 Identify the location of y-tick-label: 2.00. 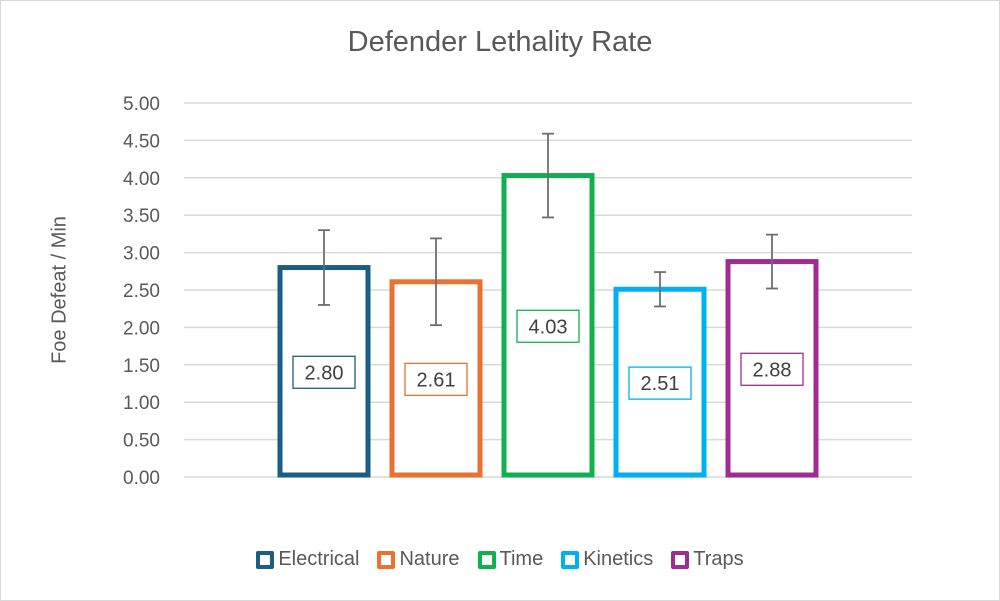
(141, 328).